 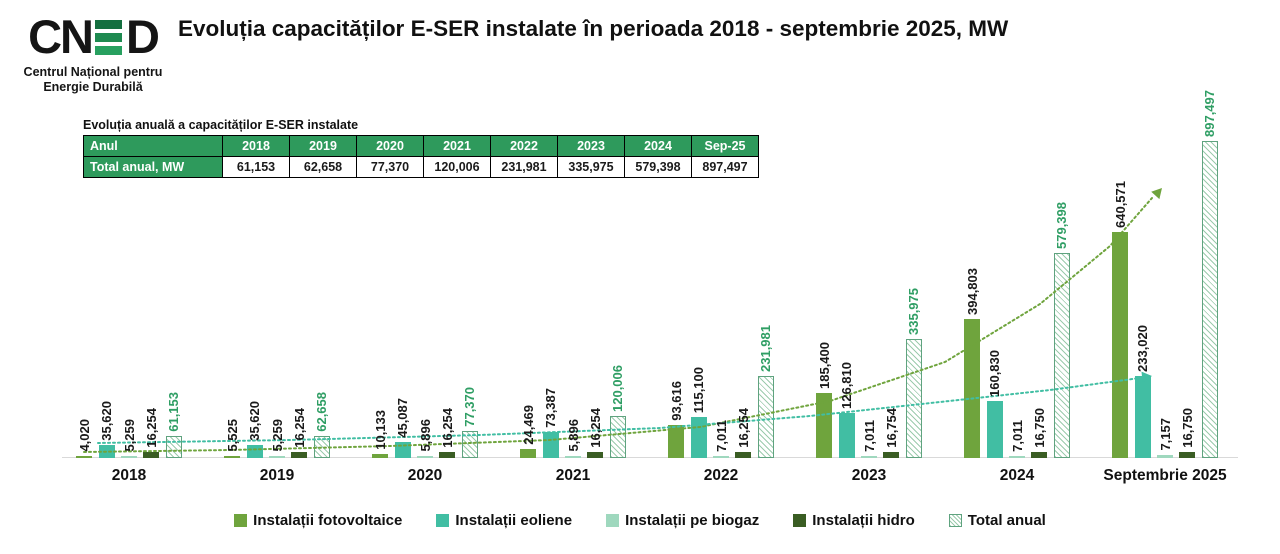 I want to click on x-axis-label: 2021, so click(x=573, y=475).